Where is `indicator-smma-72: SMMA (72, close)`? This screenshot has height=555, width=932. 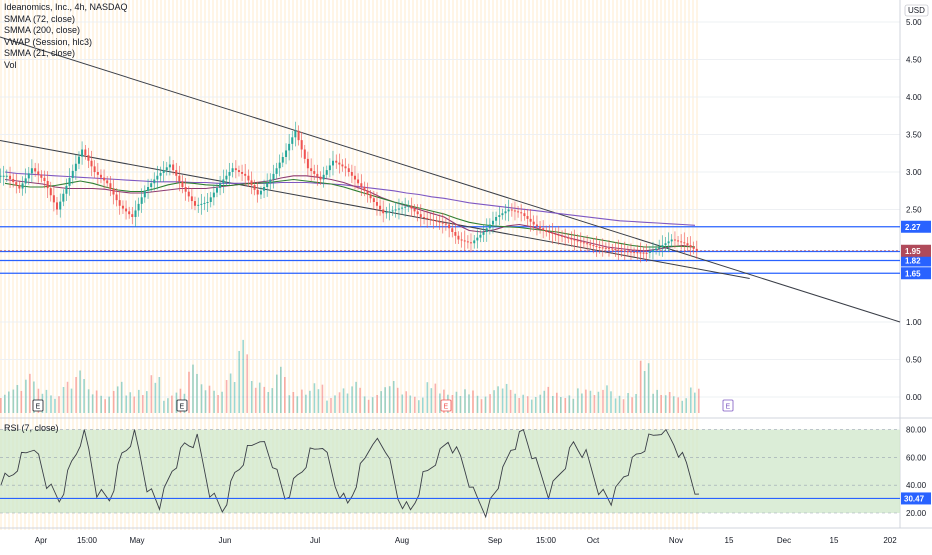 indicator-smma-72: SMMA (72, close) is located at coordinates (40, 18).